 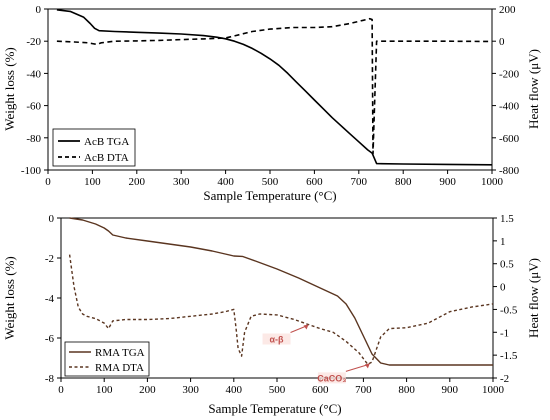 What do you see at coordinates (33, 74) in the screenshot?
I see `y-tick-label: -40` at bounding box center [33, 74].